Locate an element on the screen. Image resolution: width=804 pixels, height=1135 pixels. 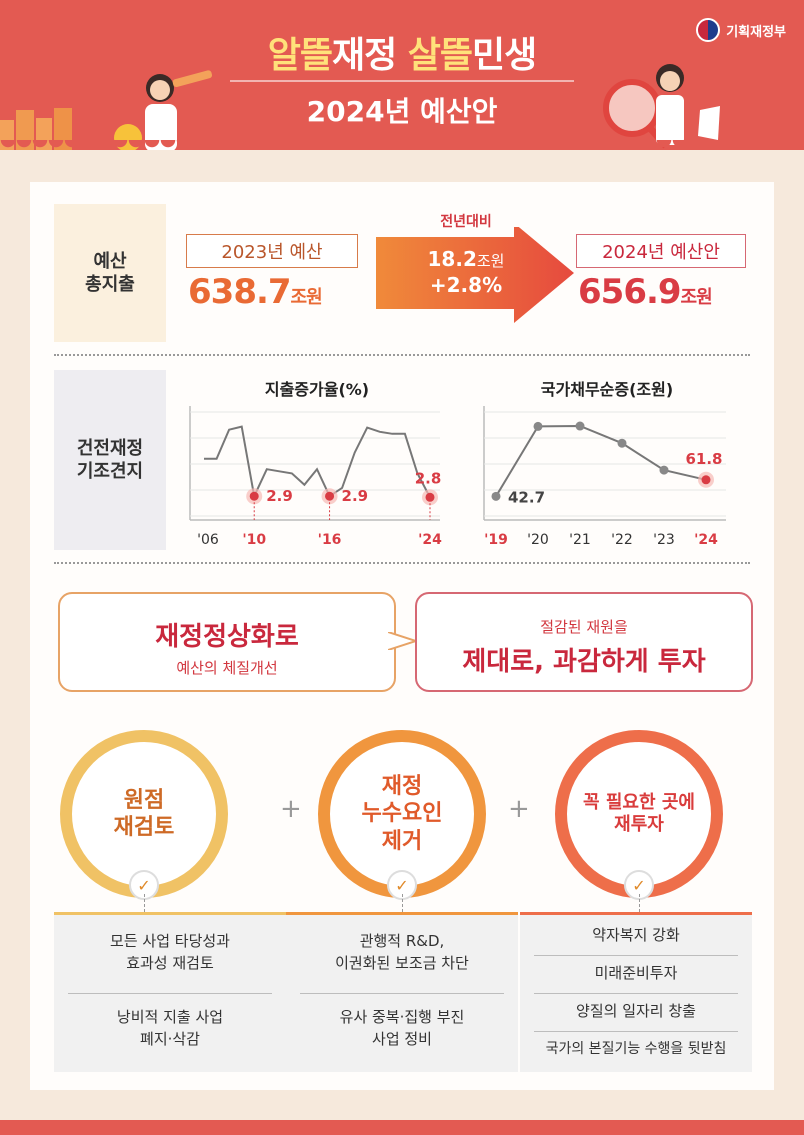
normalization-sub: 예산의 체질개선 is located at coordinates (227, 668).